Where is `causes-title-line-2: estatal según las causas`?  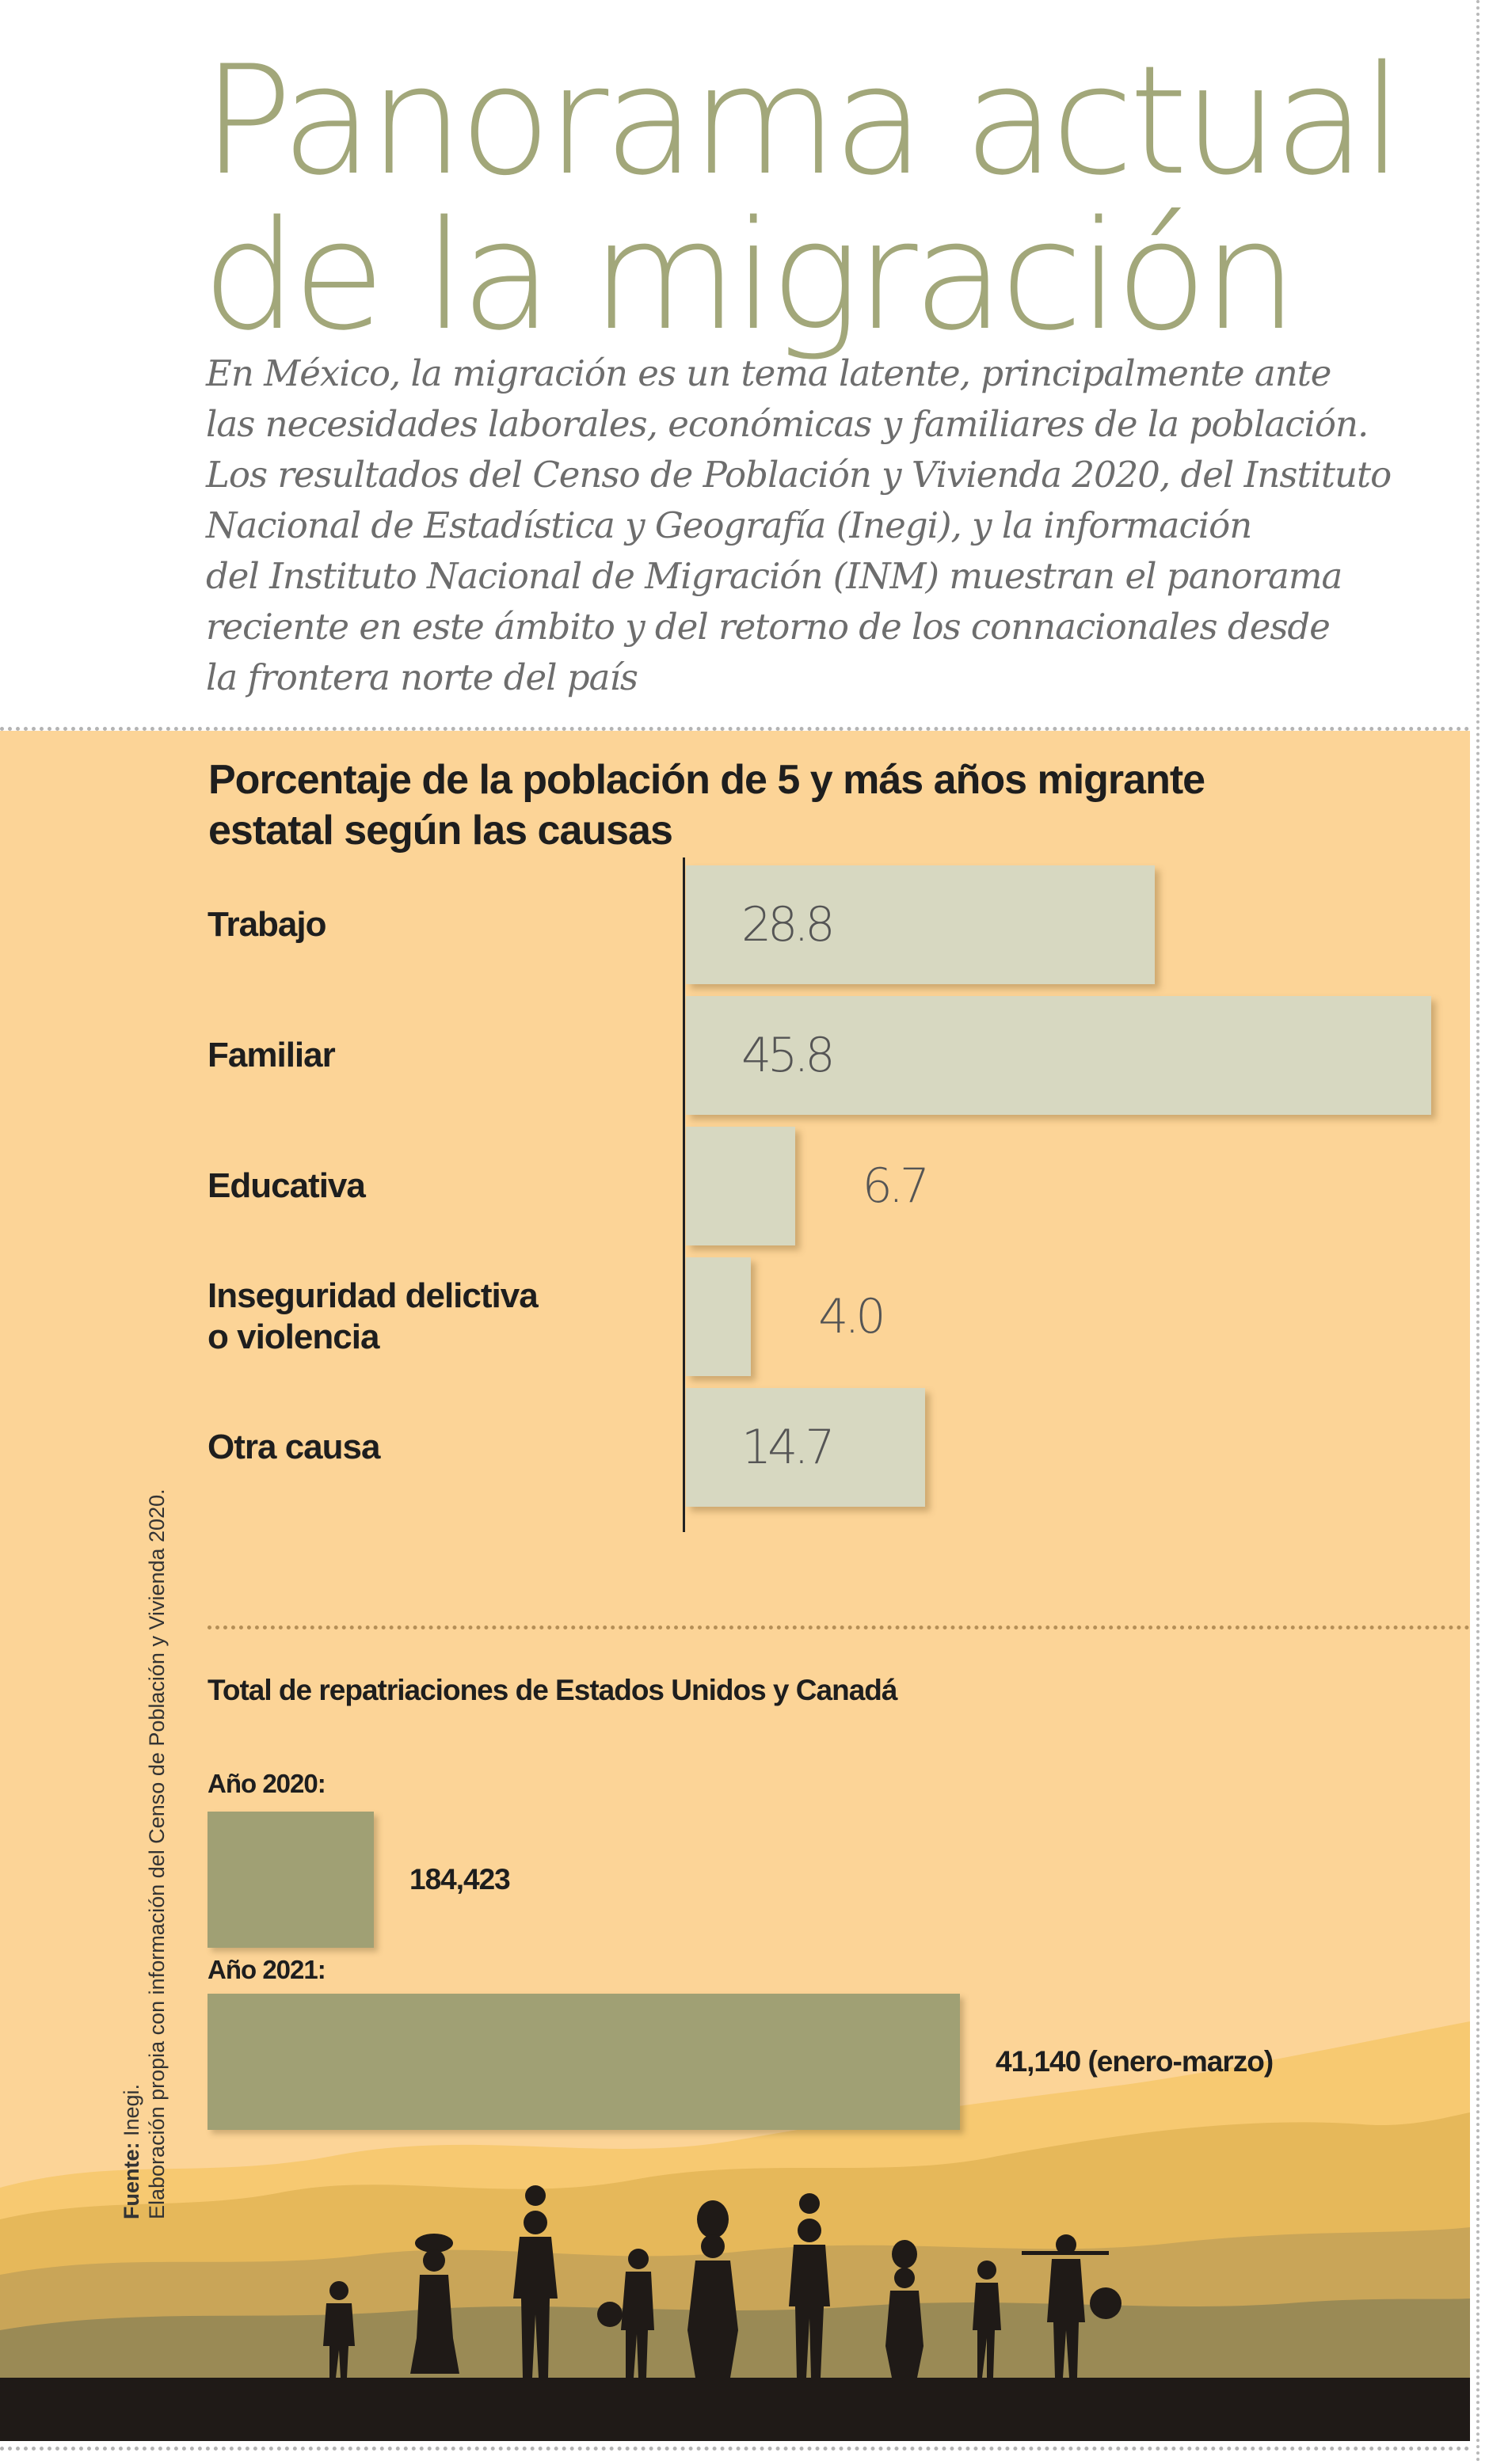 causes-title-line-2: estatal según las causas is located at coordinates (440, 831).